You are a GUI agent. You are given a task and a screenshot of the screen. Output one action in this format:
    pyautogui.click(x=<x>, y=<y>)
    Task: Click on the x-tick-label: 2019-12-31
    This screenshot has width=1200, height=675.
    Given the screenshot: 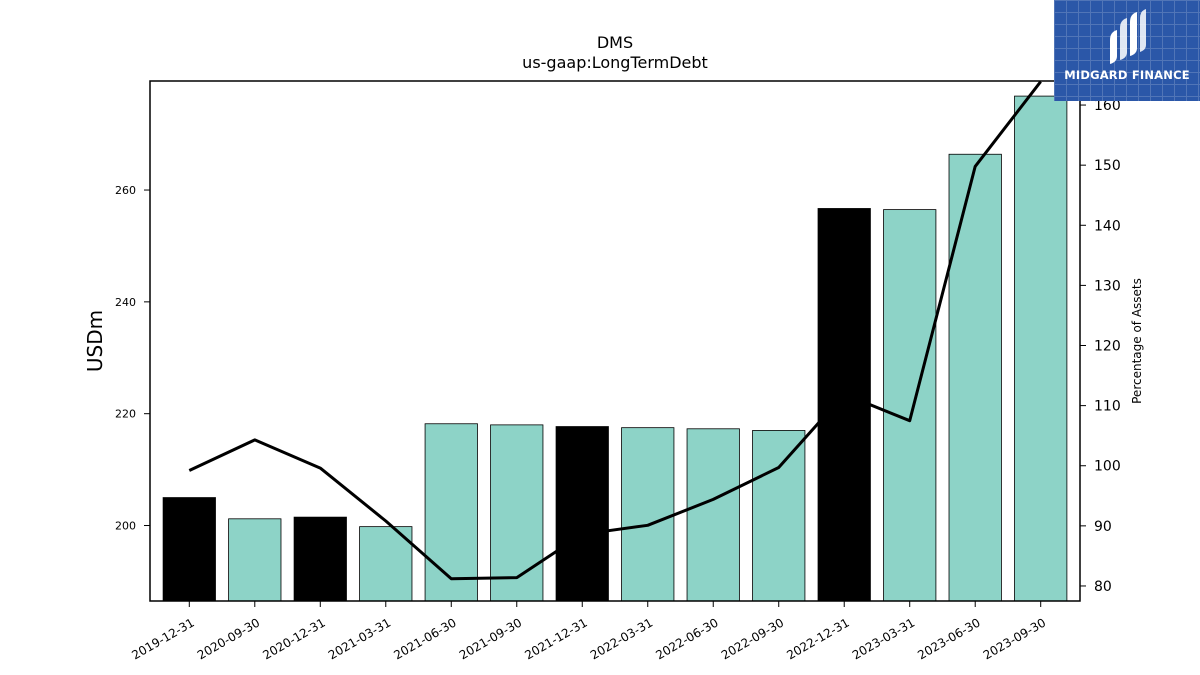 What is the action you would take?
    pyautogui.click(x=162, y=638)
    